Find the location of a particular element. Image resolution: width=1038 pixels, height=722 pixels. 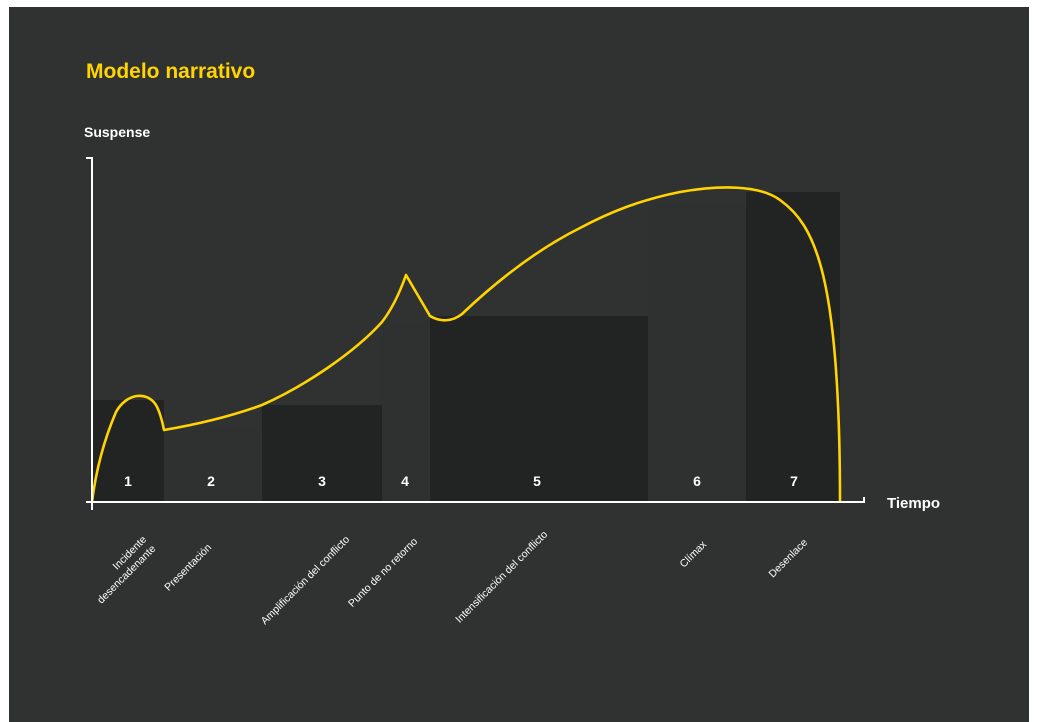

stage-label-1: Incidentedesencadenante is located at coordinates (122, 570).